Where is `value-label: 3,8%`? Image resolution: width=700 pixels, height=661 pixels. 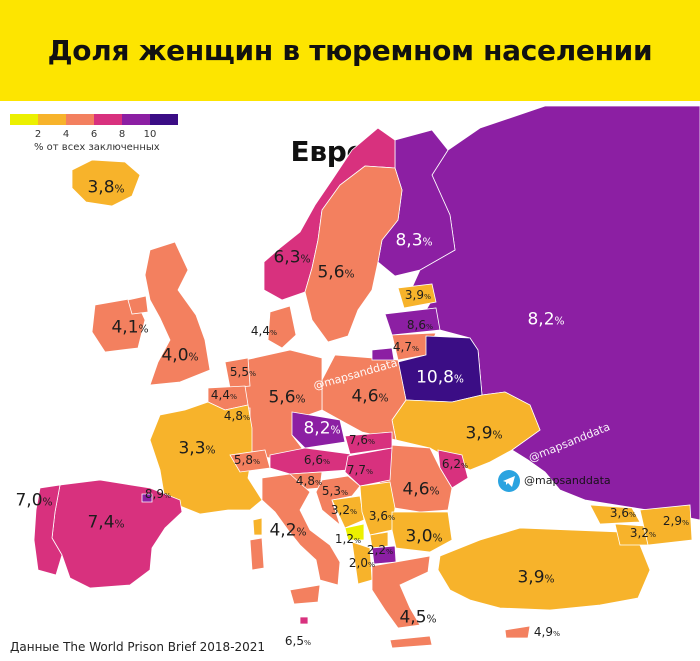
value-label: 3,8% is located at coordinates (106, 187).